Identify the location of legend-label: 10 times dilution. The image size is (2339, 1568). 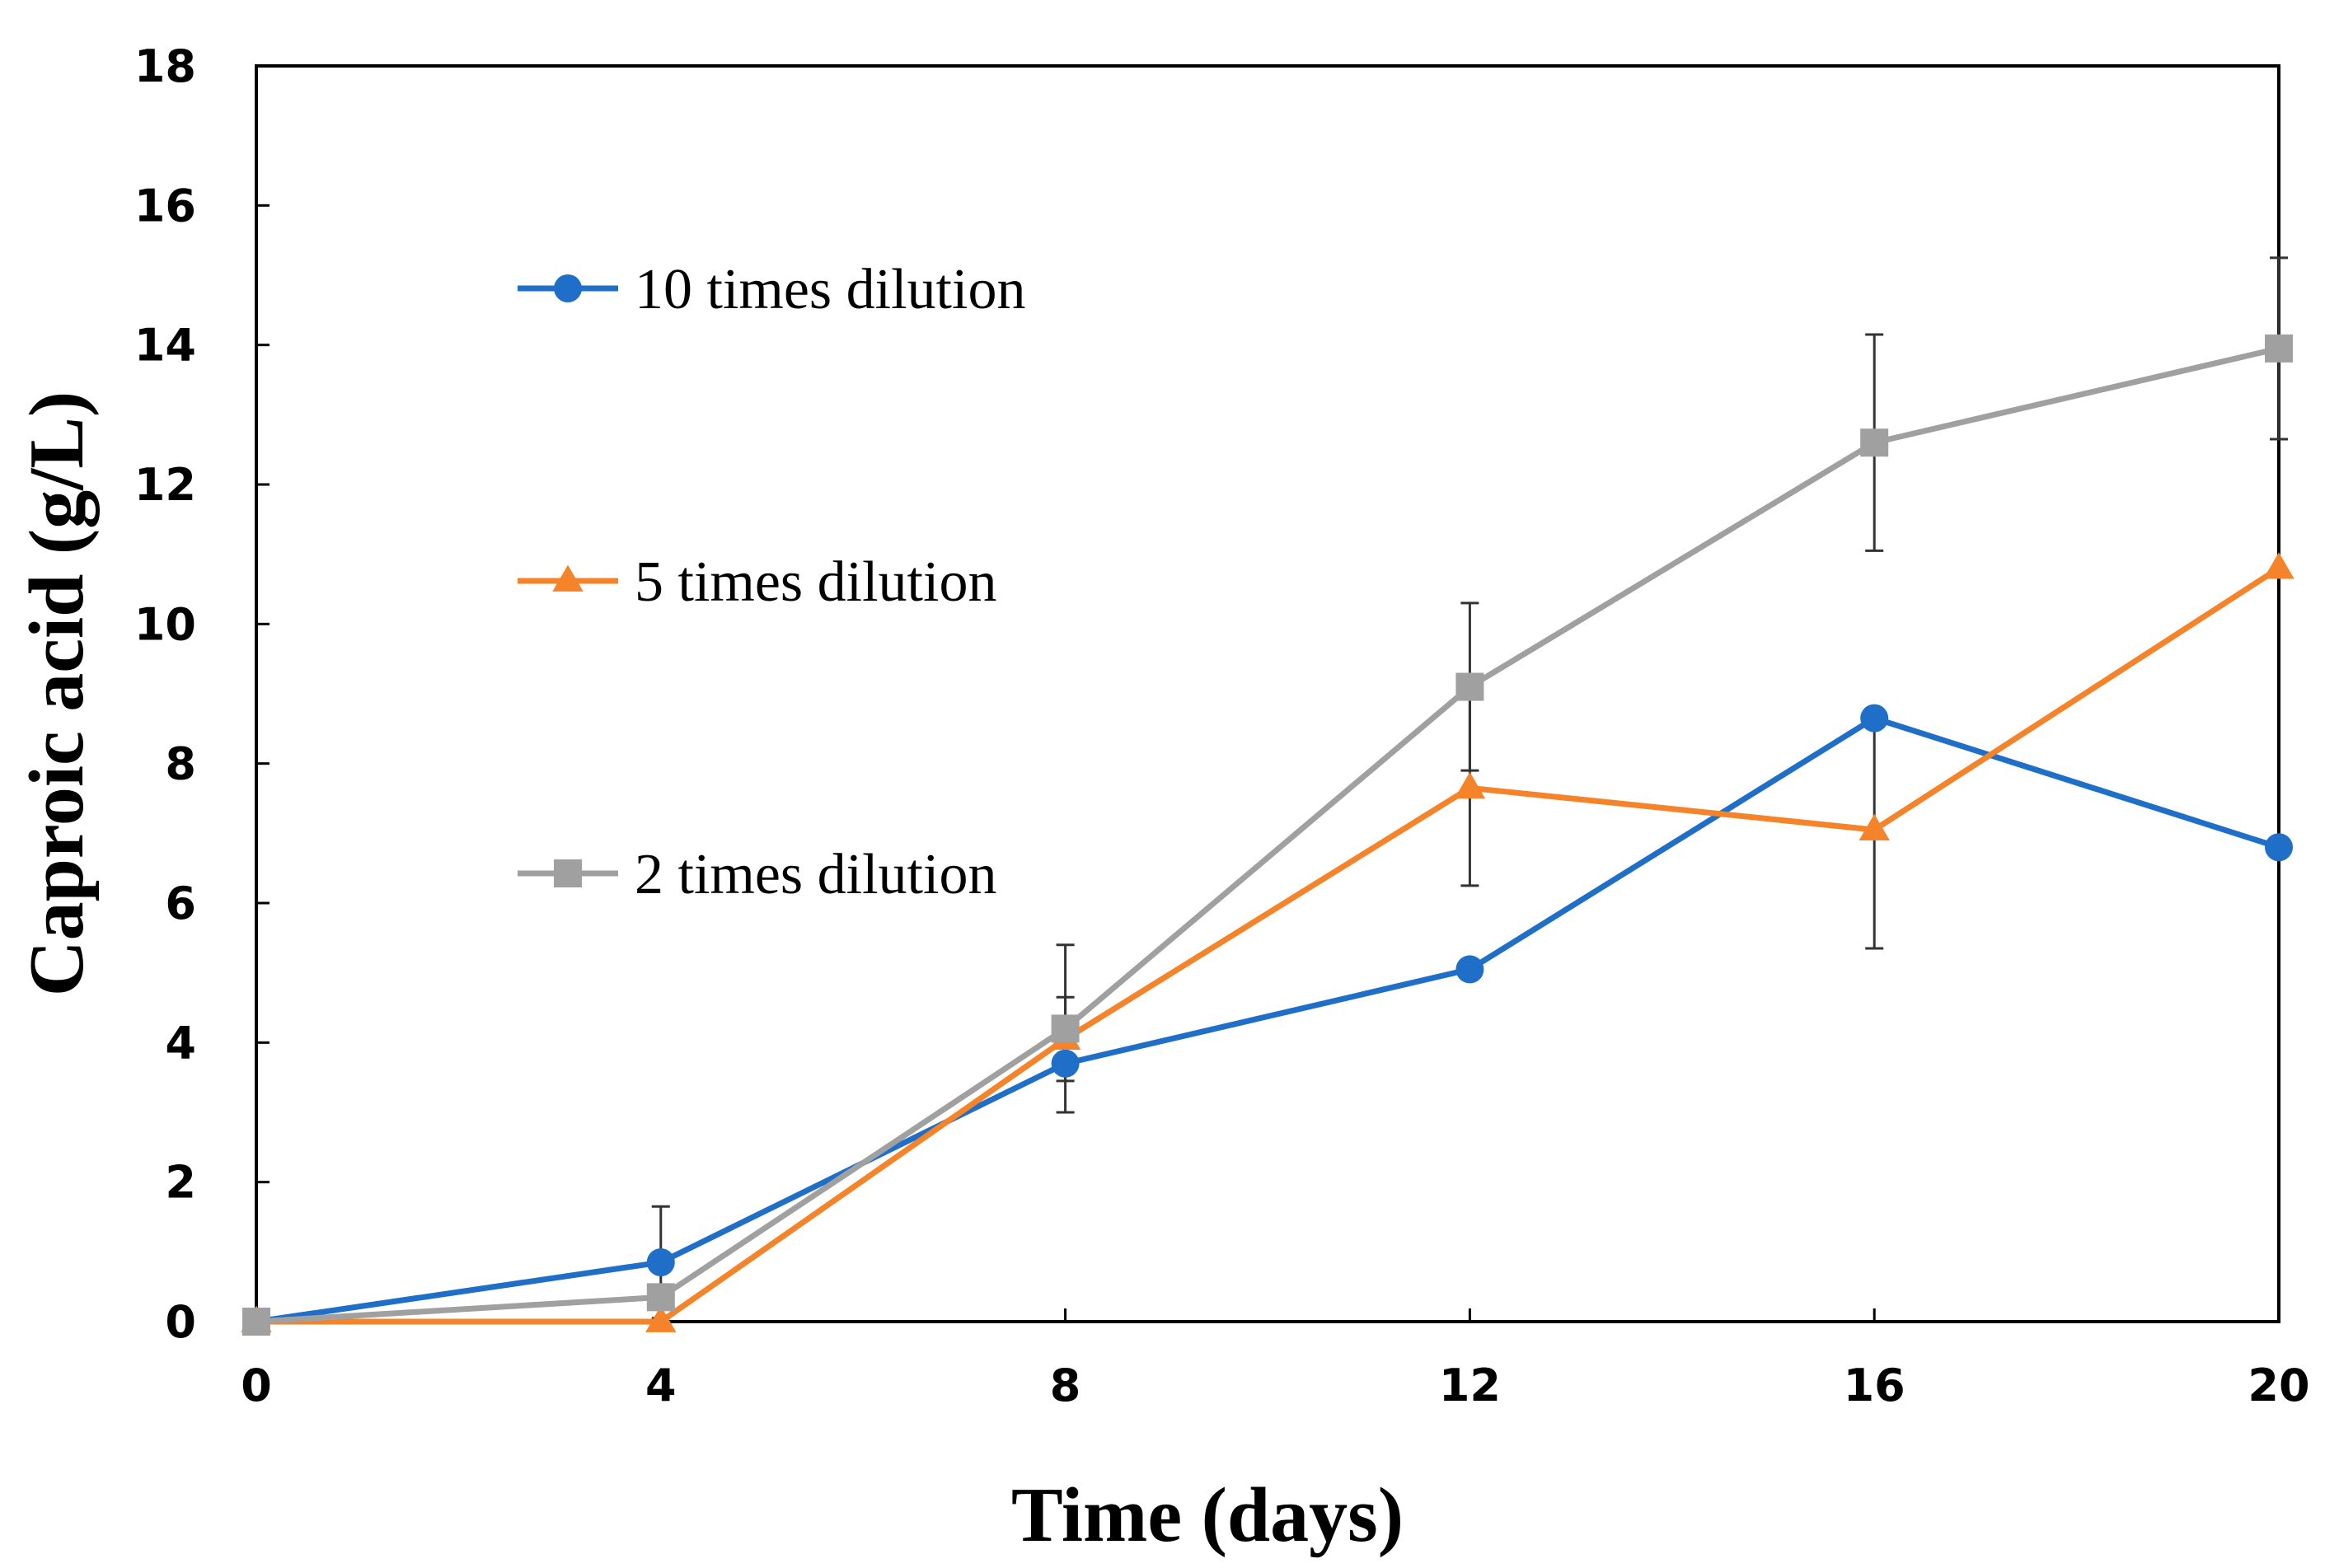
(830, 289).